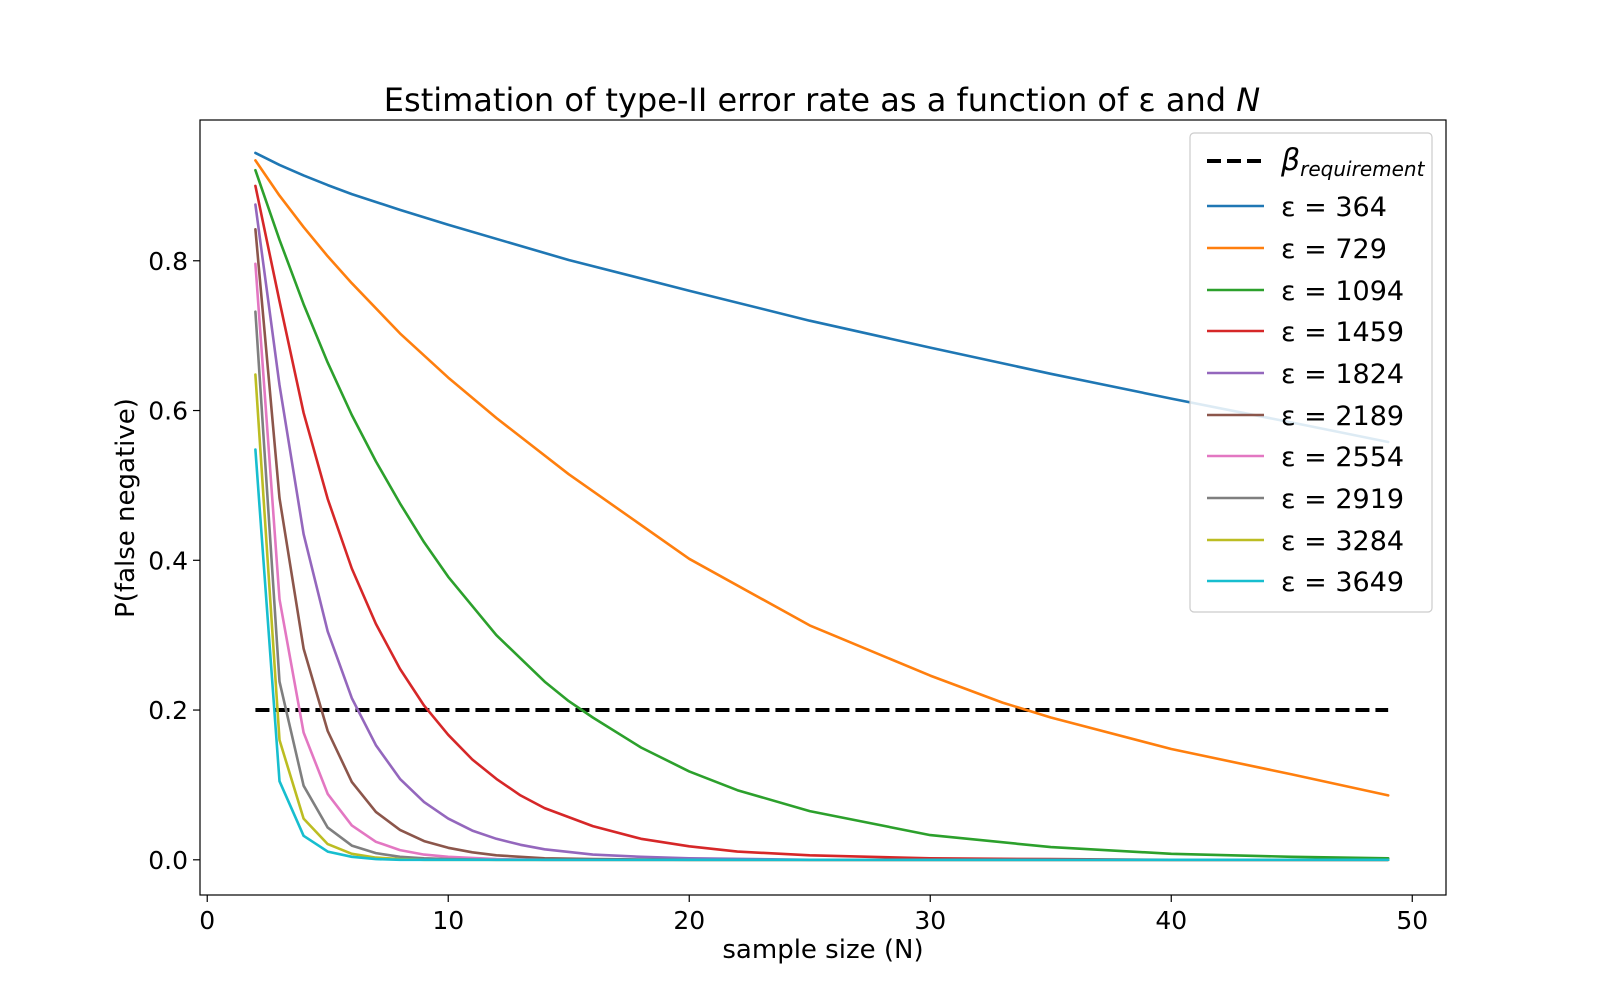 The height and width of the screenshot is (1000, 1600). What do you see at coordinates (1412, 920) in the screenshot?
I see `x-tick-label: 50` at bounding box center [1412, 920].